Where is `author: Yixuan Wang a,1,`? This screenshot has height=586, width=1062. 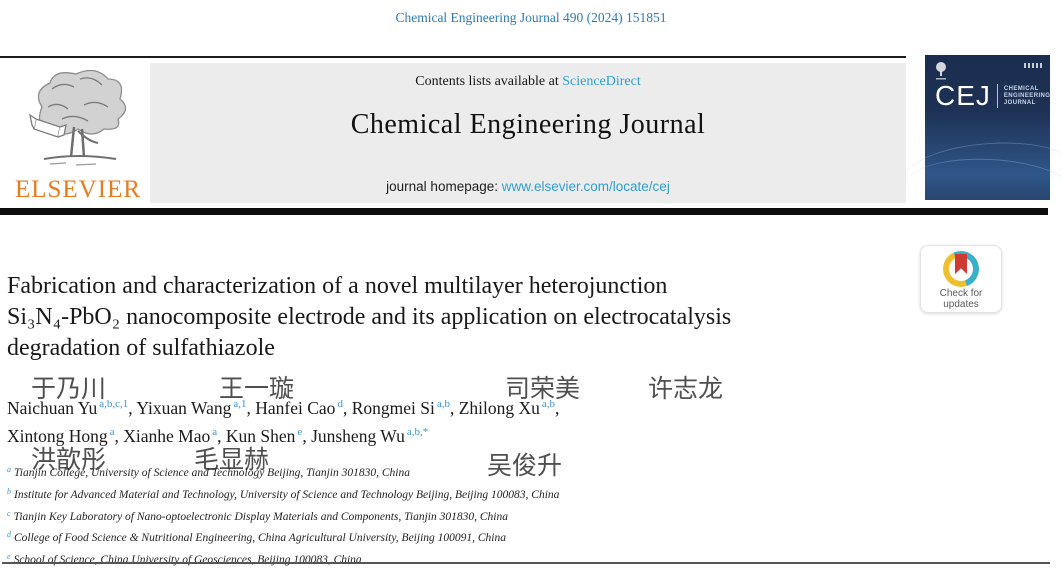 author: Yixuan Wang a,1, is located at coordinates (195, 408).